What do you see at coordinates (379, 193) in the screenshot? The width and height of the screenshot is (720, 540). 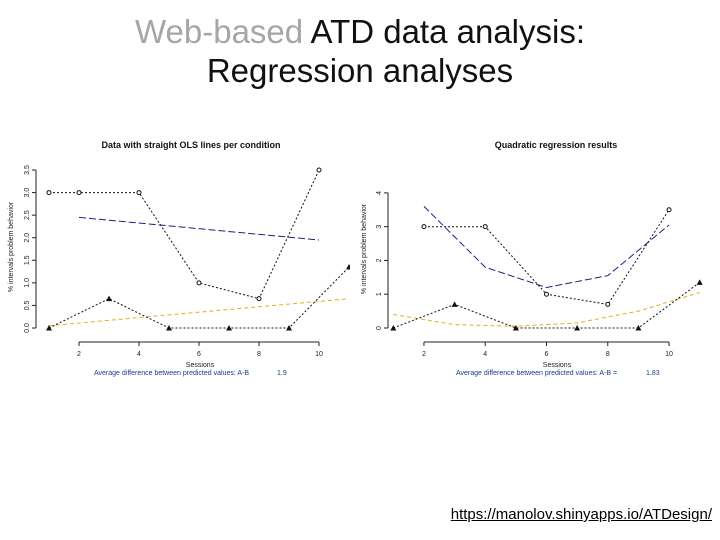 I see `y-tick-label: 4` at bounding box center [379, 193].